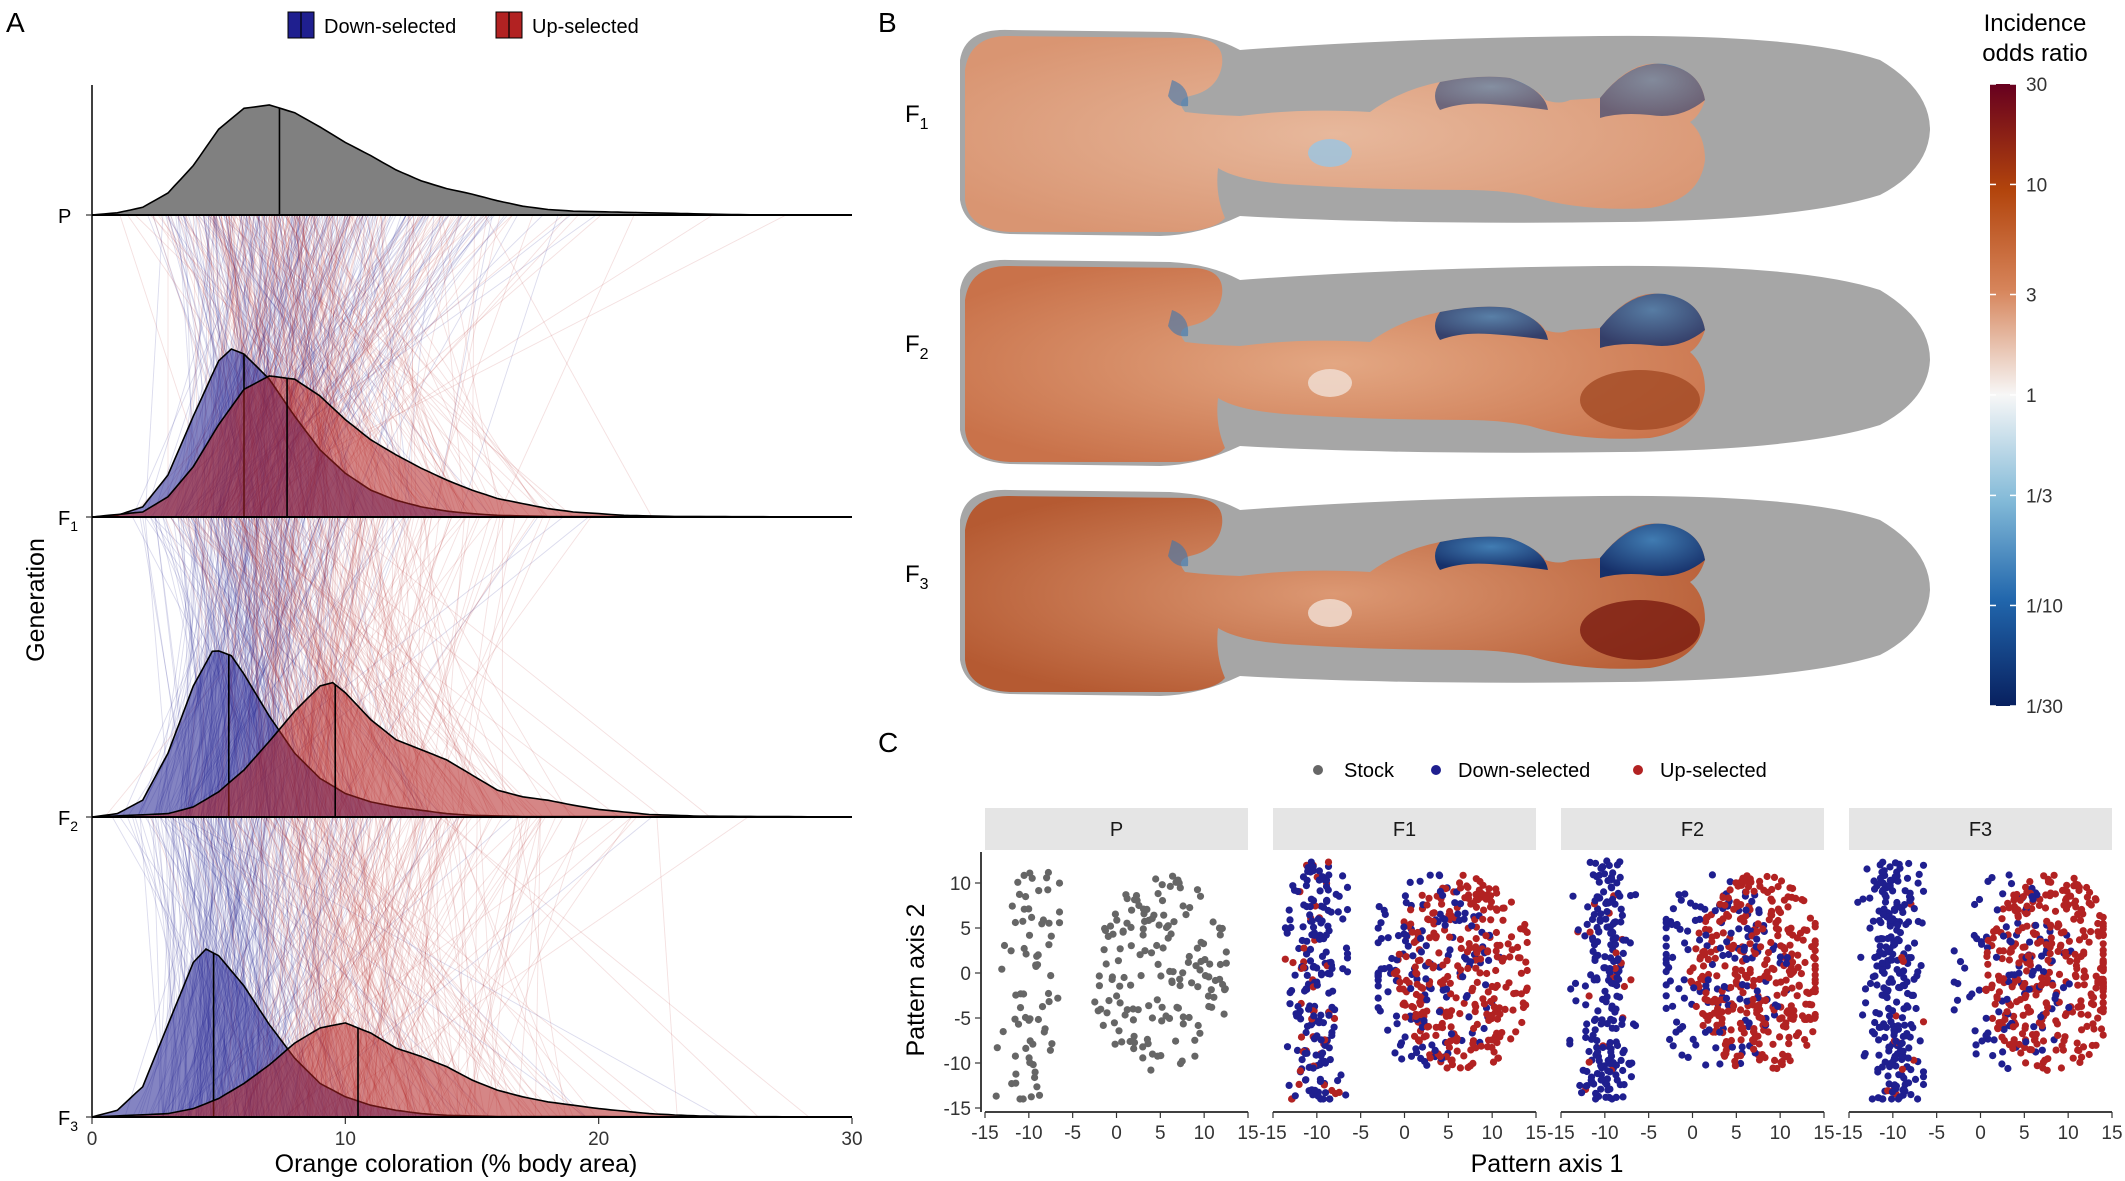 Image resolution: width=2125 pixels, height=1181 pixels. What do you see at coordinates (965, 974) in the screenshot?
I see `y-tick-label: 0` at bounding box center [965, 974].